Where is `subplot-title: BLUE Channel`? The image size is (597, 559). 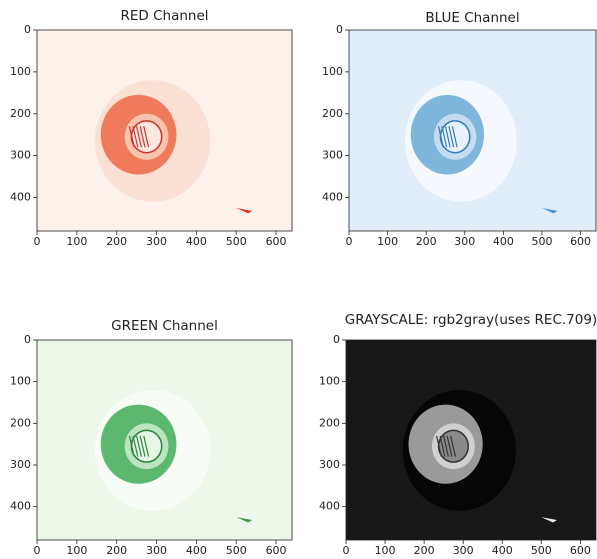 subplot-title: BLUE Channel is located at coordinates (472, 18).